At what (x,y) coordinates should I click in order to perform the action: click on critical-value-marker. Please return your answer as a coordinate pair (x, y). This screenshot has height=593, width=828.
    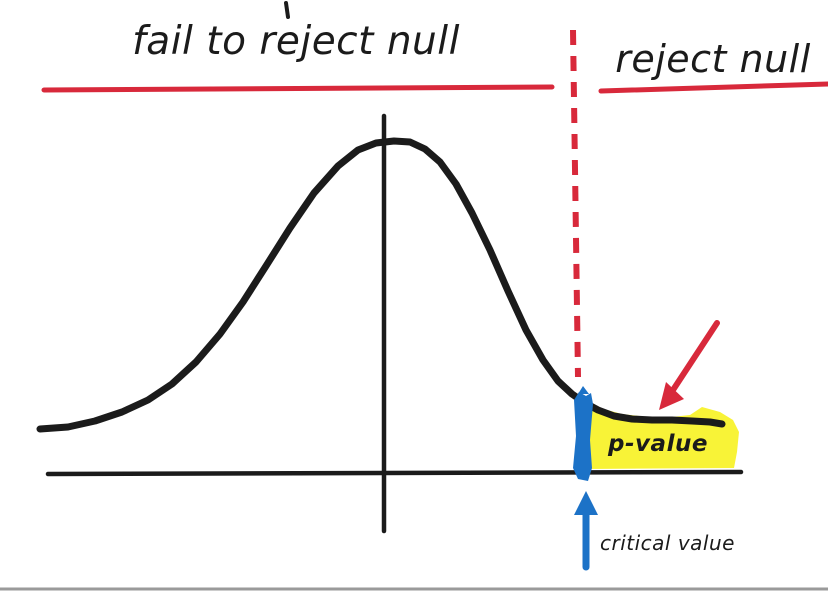
    Looking at the image, I should click on (583, 436).